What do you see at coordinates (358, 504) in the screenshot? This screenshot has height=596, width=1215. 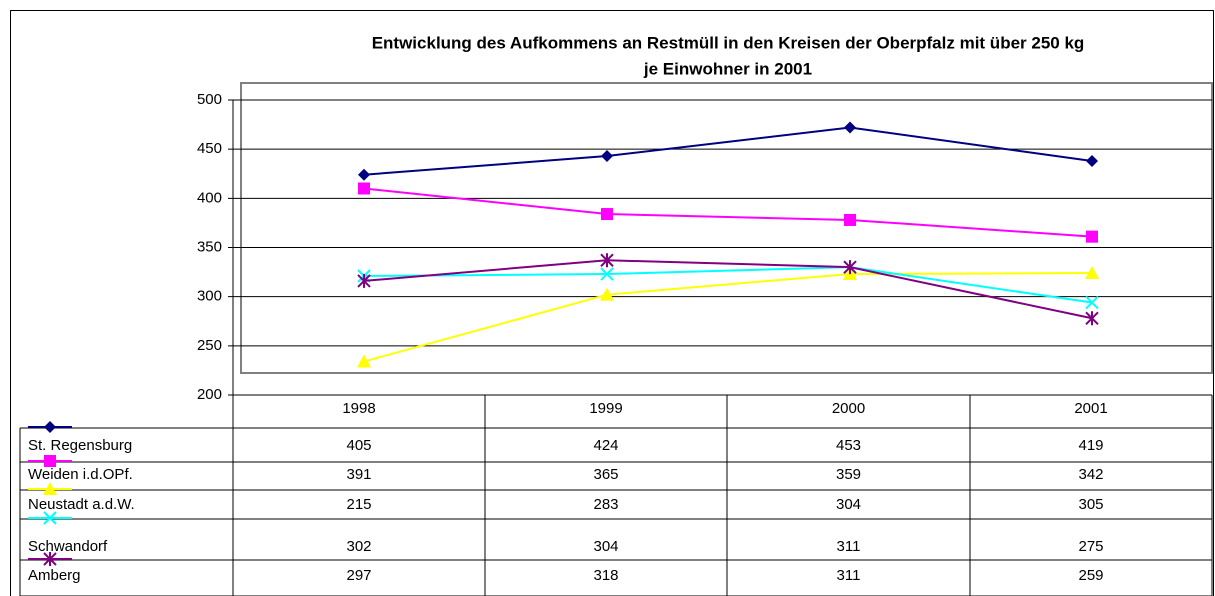 I see `table-cell: 215` at bounding box center [358, 504].